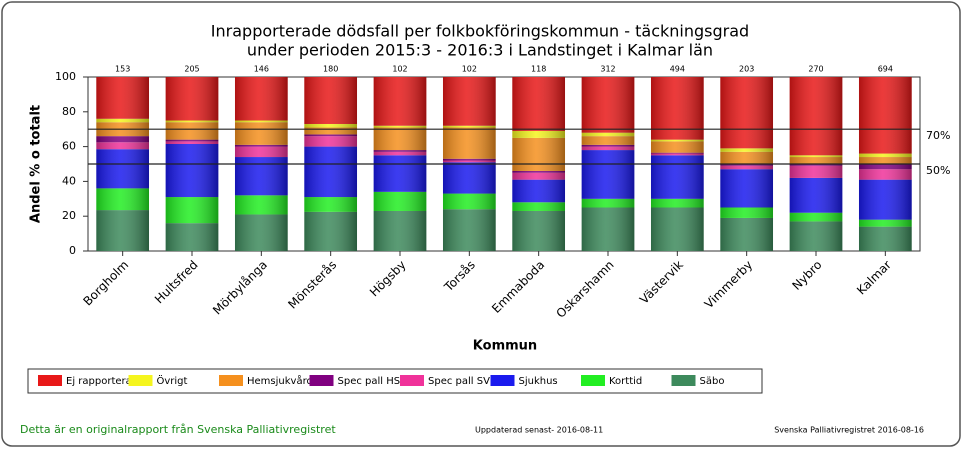 This screenshot has height=454, width=965. Describe the element at coordinates (373, 381) in the screenshot. I see `legend-label: Spec pall HSV` at that location.